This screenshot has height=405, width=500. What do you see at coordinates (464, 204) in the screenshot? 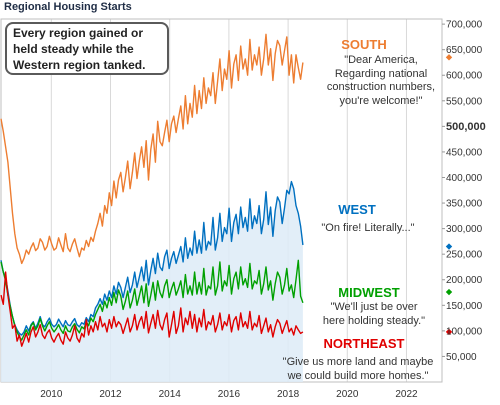
I see `y-tick-label: 350,000` at bounding box center [464, 204].